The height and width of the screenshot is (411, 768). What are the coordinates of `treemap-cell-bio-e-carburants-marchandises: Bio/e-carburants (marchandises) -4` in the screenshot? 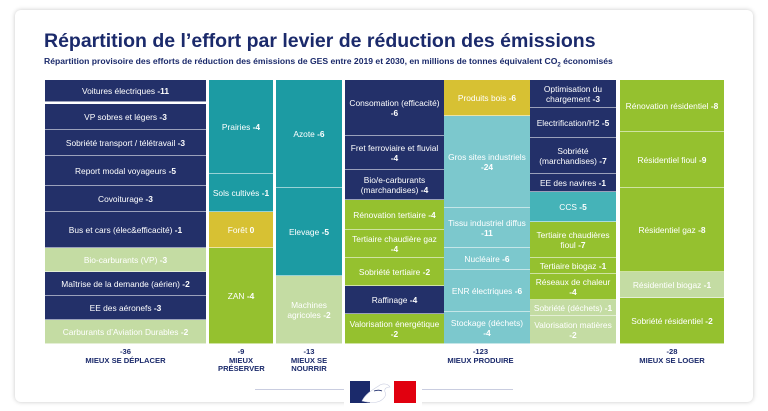 It's located at (394, 185).